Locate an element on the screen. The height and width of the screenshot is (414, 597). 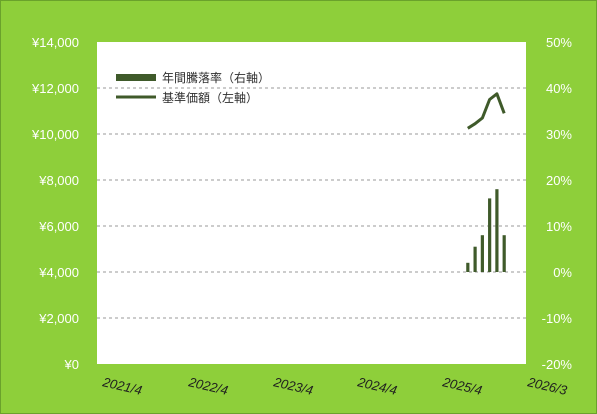
right-tick-label: -20% is located at coordinates (557, 364).